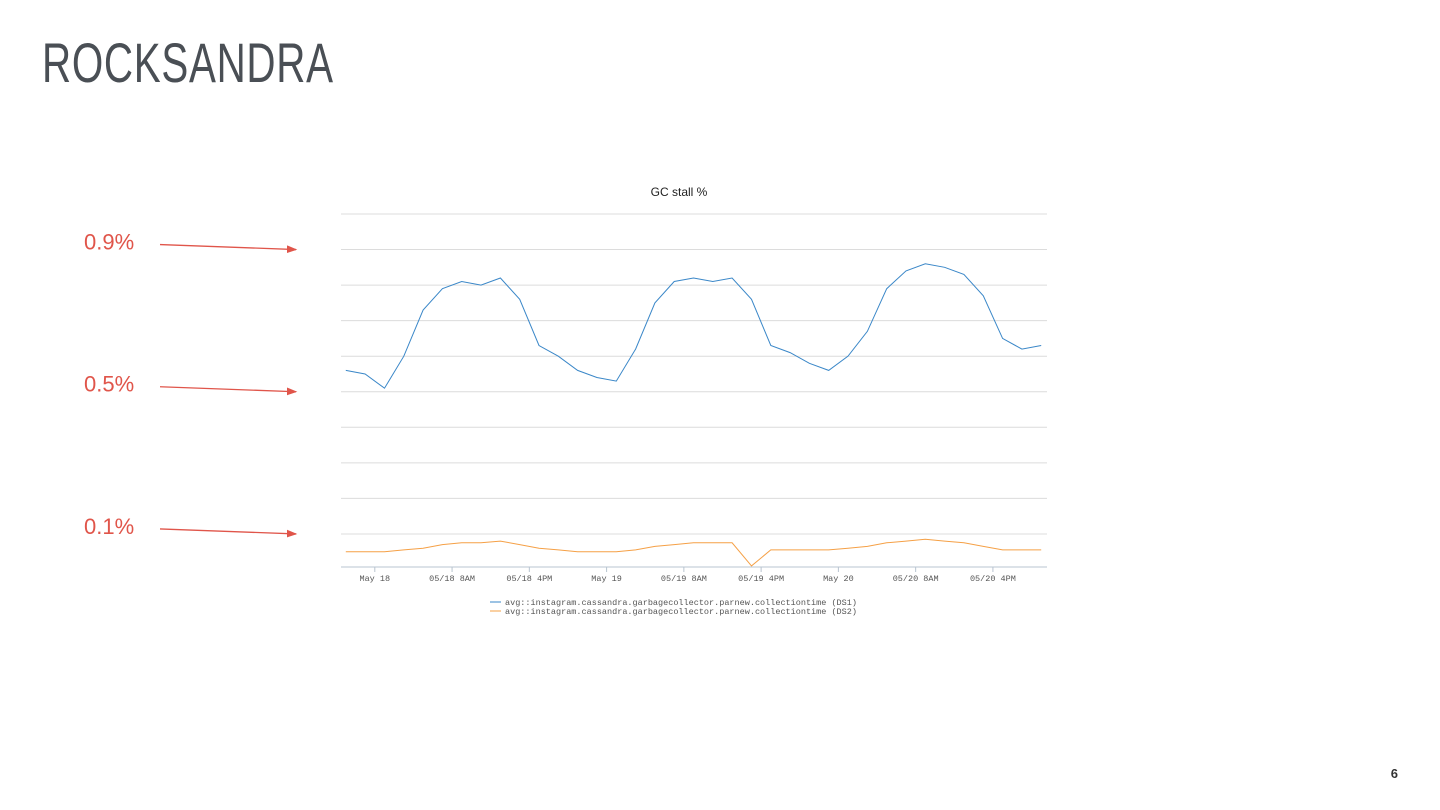 The height and width of the screenshot is (810, 1440). I want to click on slide-title: ROCKSANDRA, so click(188, 62).